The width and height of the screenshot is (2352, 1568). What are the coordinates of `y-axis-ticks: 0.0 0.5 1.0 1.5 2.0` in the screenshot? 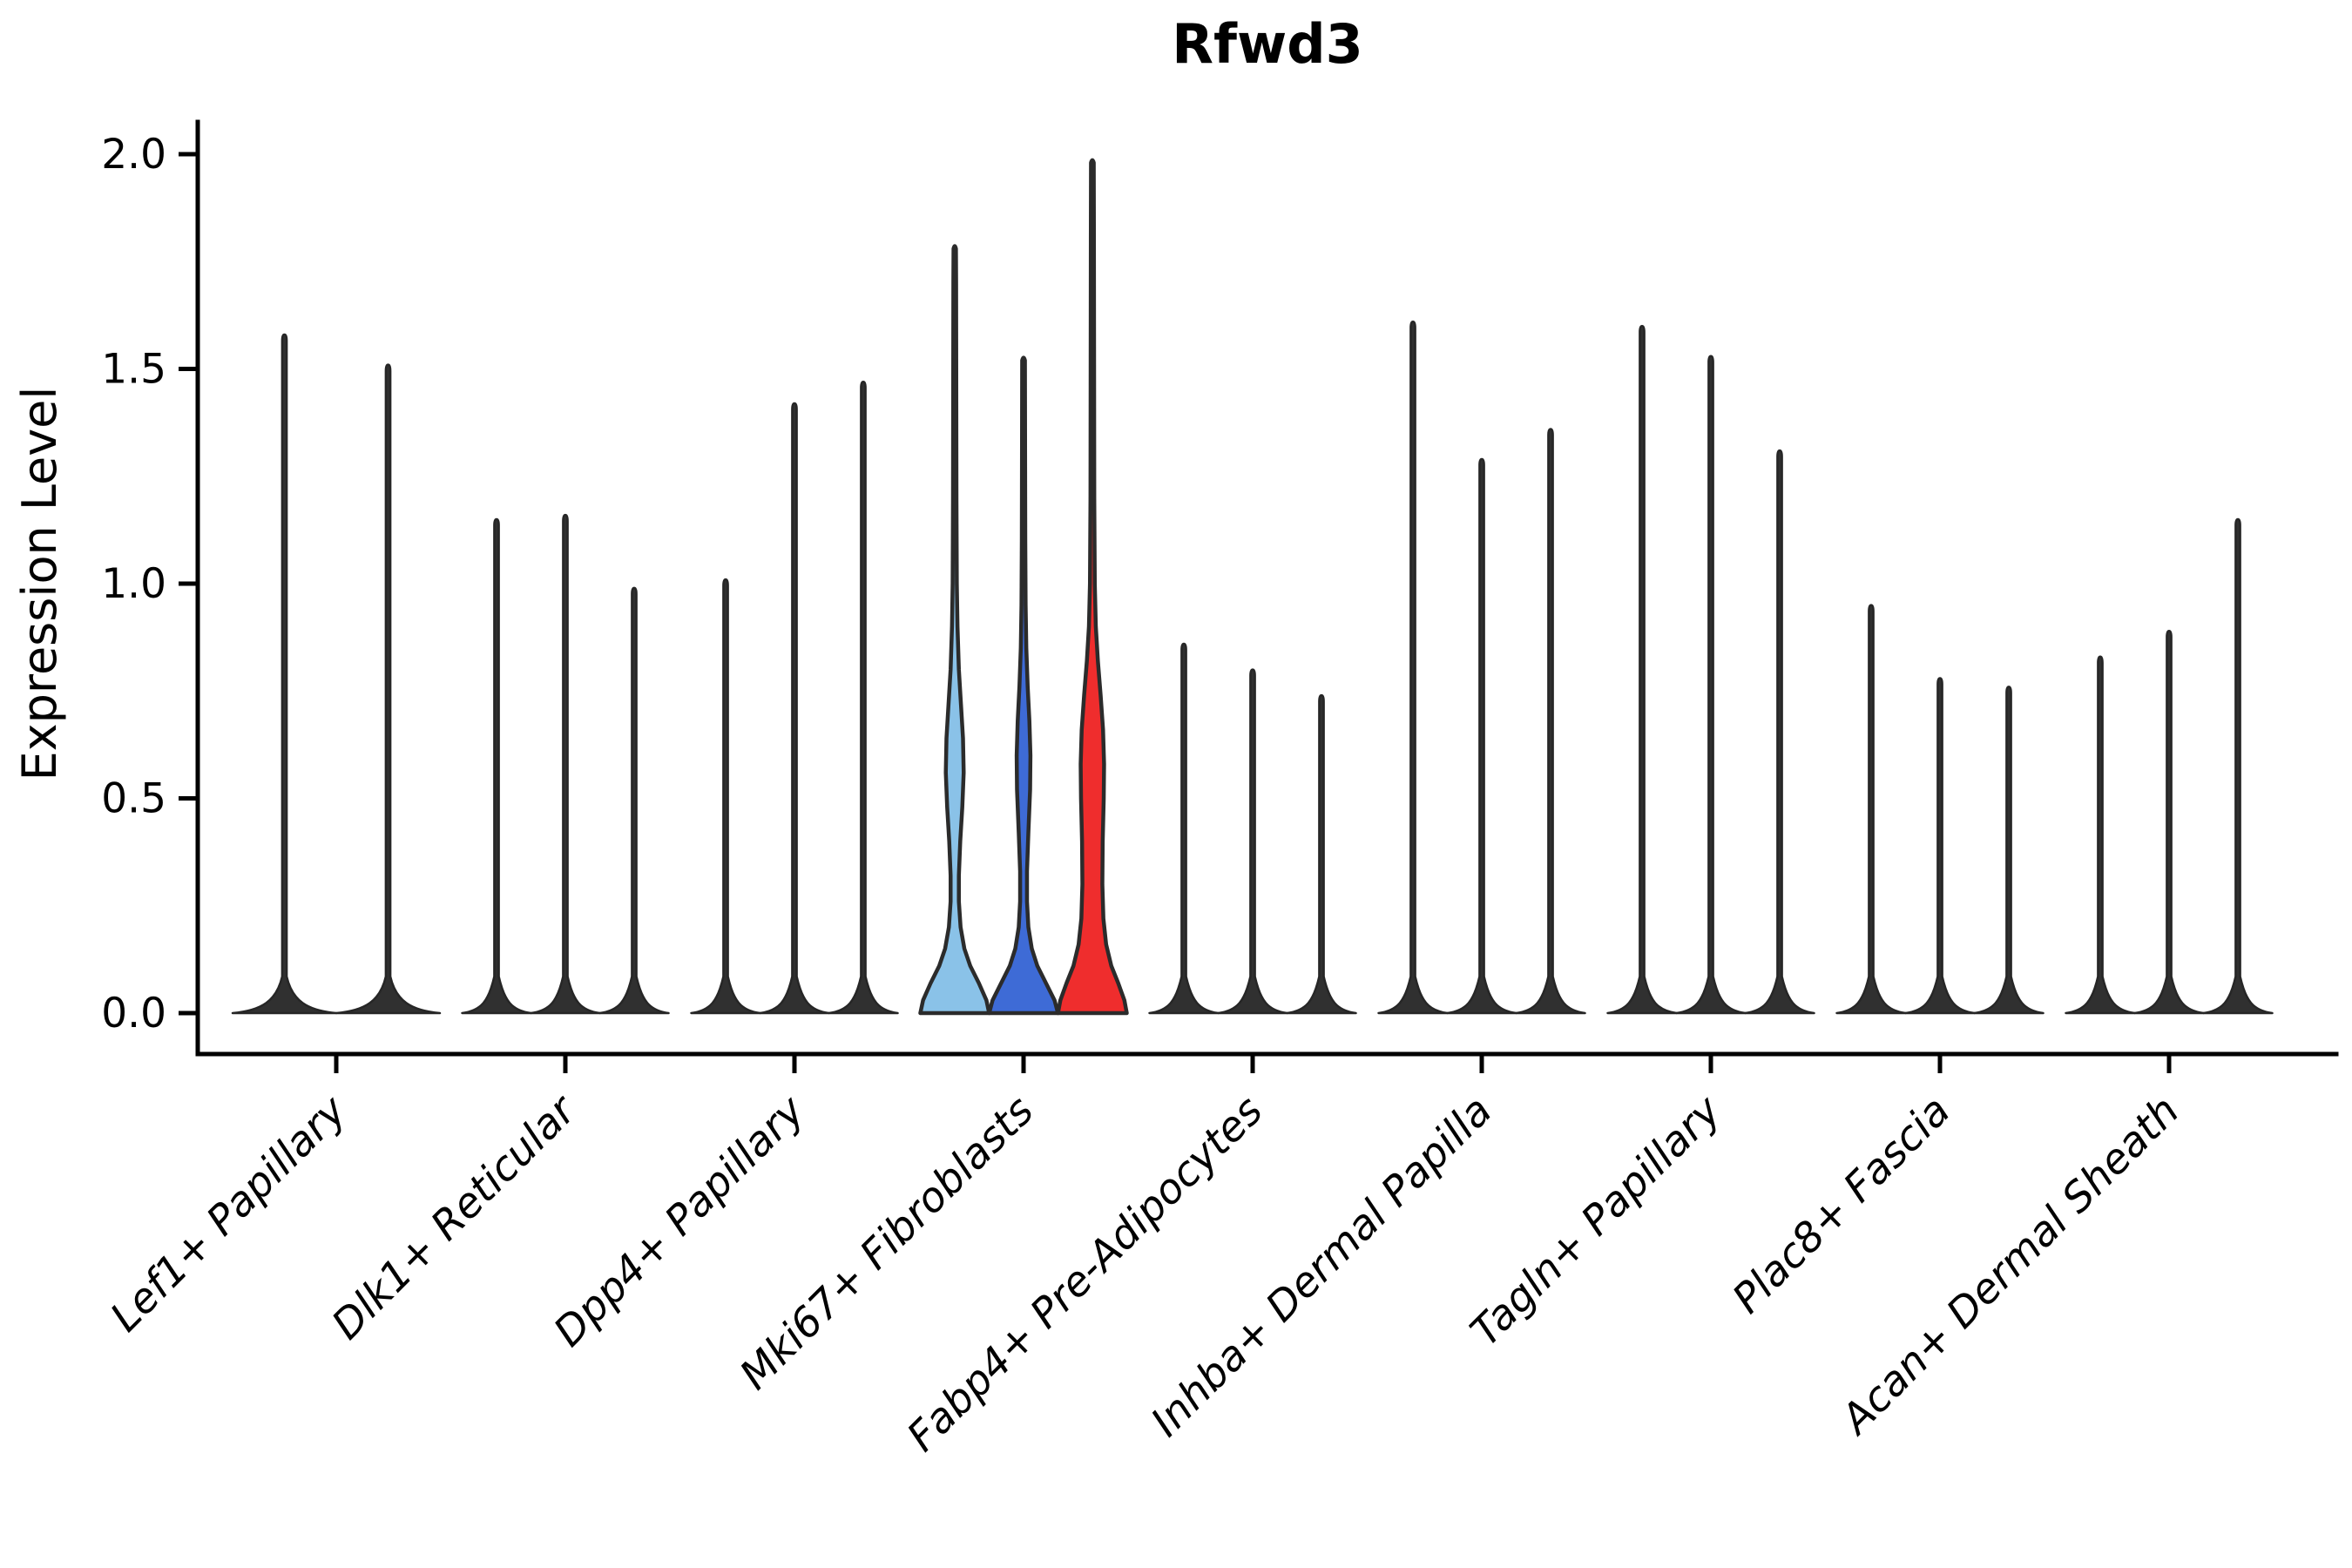 It's located at (150, 584).